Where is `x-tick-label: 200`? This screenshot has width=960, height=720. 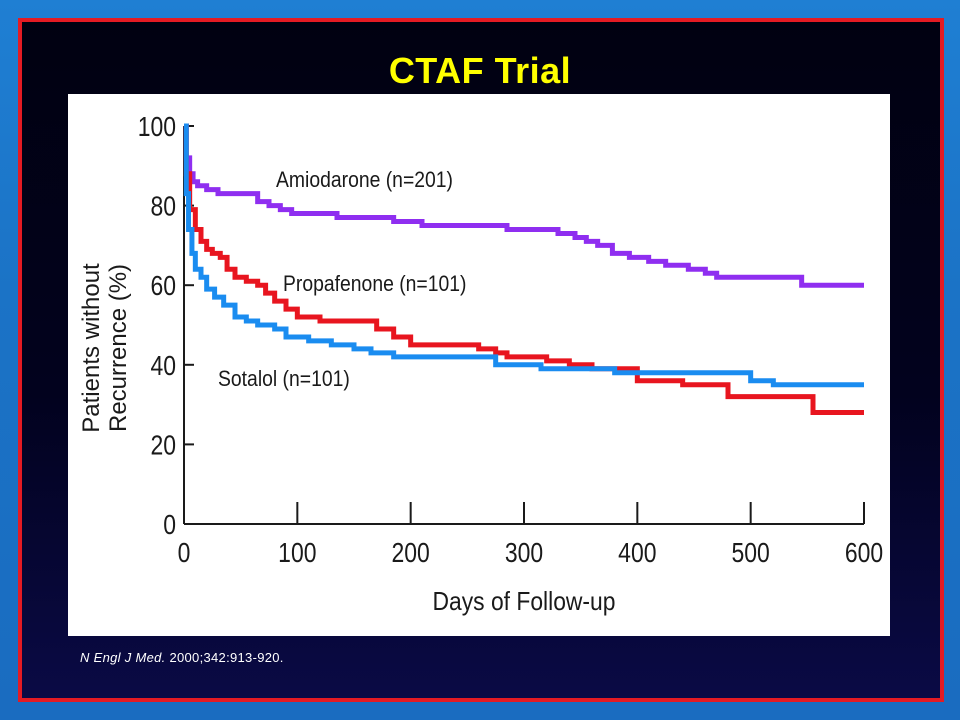 x-tick-label: 200 is located at coordinates (411, 553).